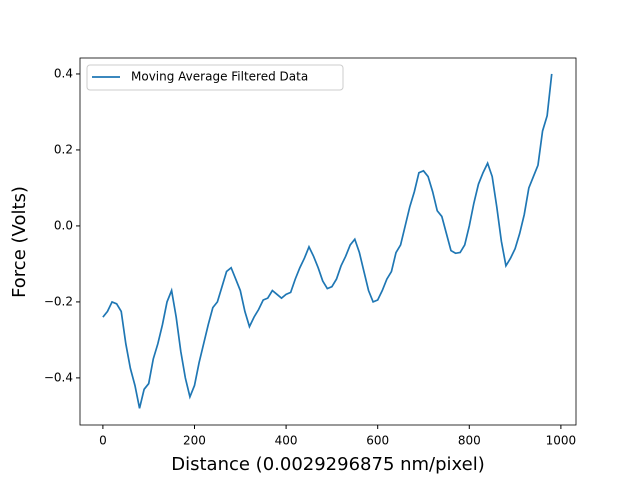  What do you see at coordinates (103, 441) in the screenshot?
I see `x-tick-label: 0` at bounding box center [103, 441].